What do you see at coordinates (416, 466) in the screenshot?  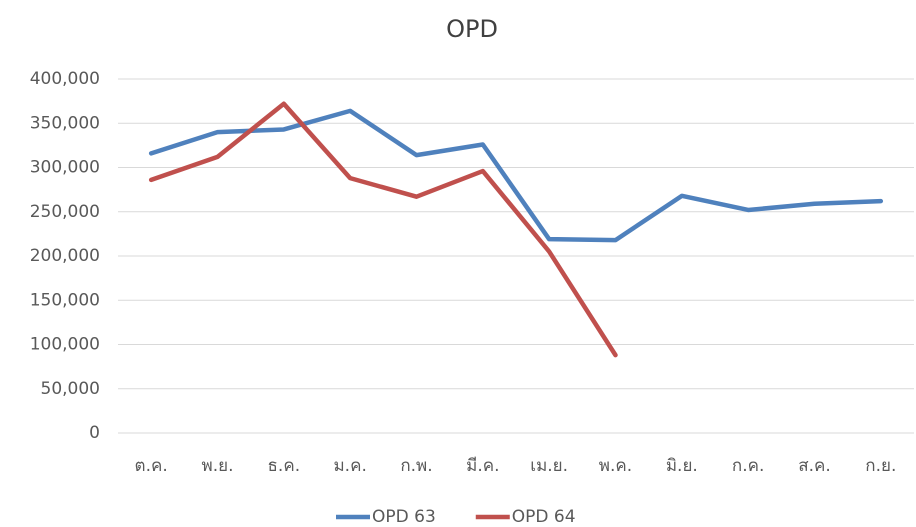 I see `x-tick-label: ก.พ.` at bounding box center [416, 466].